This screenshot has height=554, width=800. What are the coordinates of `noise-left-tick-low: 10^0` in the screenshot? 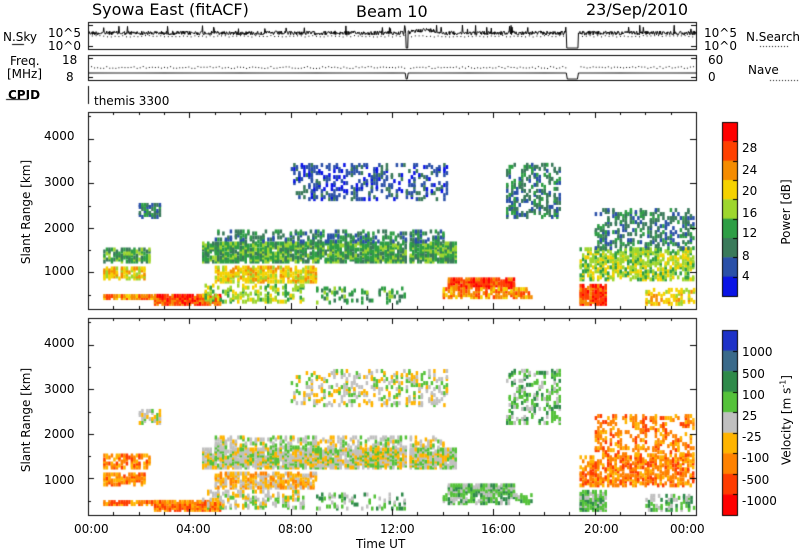 It's located at (64, 46).